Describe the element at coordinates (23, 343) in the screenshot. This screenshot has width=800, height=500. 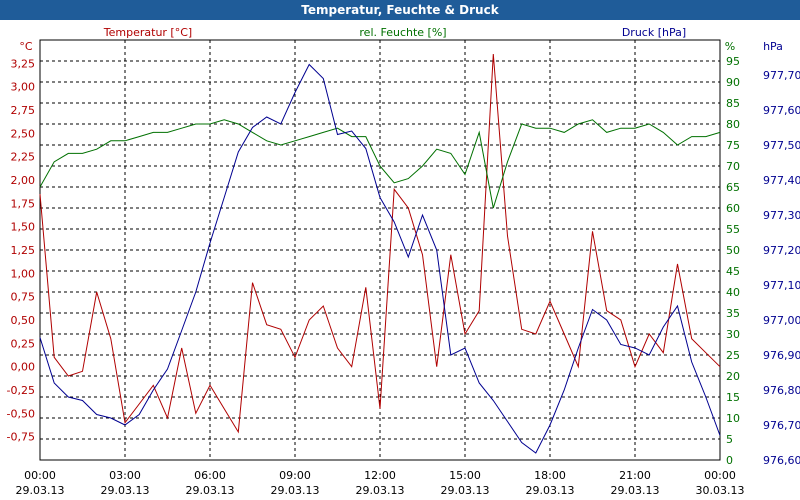
I see `temperature-tick-label: 0,25` at that location.